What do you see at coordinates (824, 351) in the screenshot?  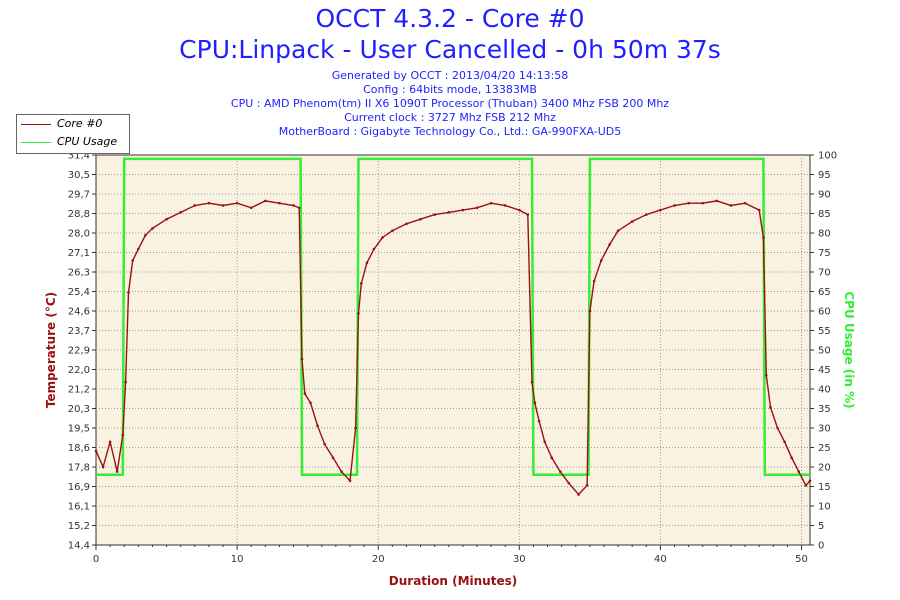 I see `y2-tick-label: 50` at bounding box center [824, 351].